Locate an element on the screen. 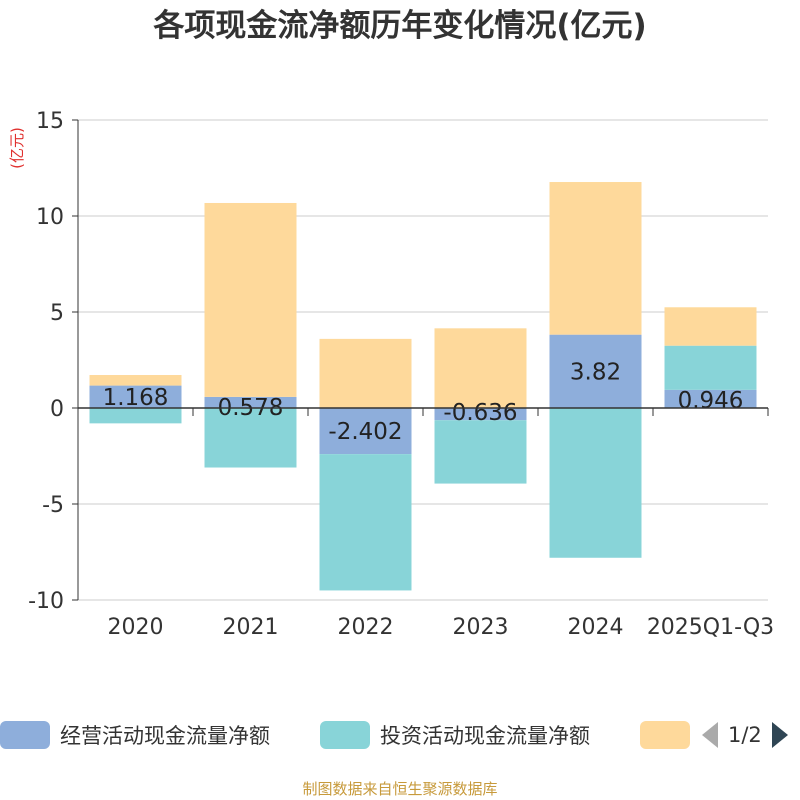  legend-item-investing: 投资活动现金流量净额 is located at coordinates (455, 735).